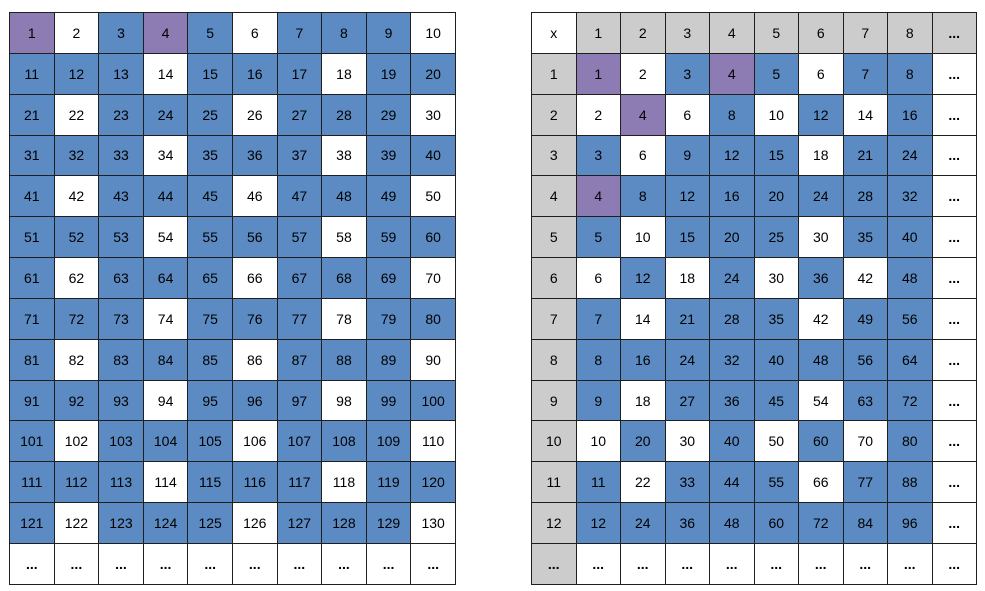 This screenshot has width=985, height=591. Describe the element at coordinates (121, 359) in the screenshot. I see `hundred-grid-cell: 83` at that location.